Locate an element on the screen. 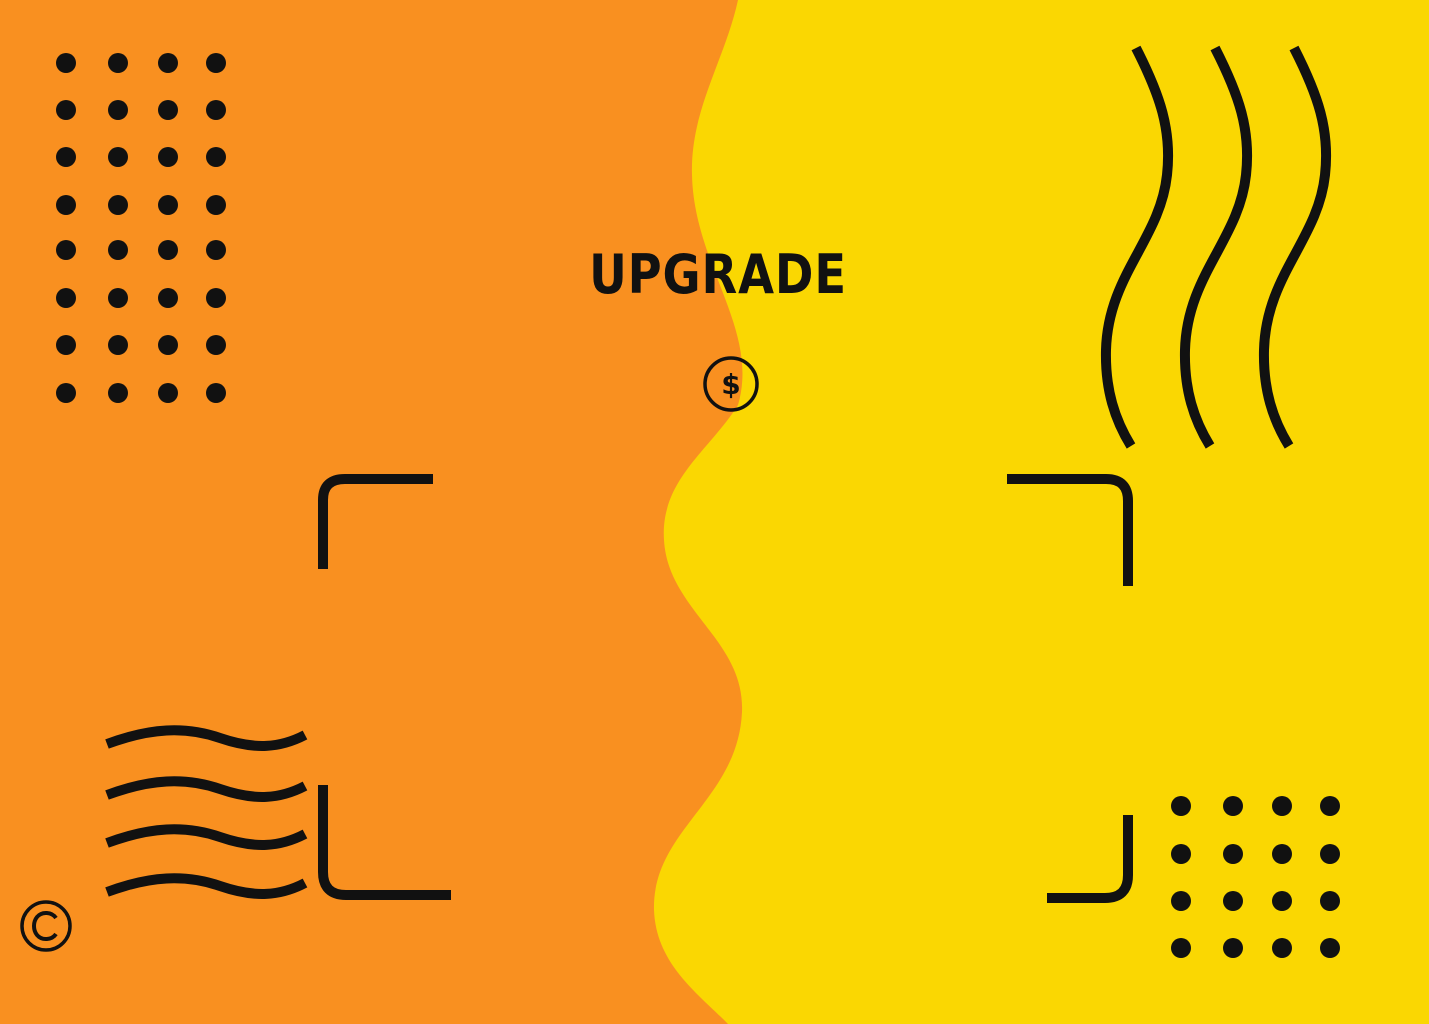 Image resolution: width=1429 pixels, height=1024 pixels. corner-bottom-left is located at coordinates (384, 842).